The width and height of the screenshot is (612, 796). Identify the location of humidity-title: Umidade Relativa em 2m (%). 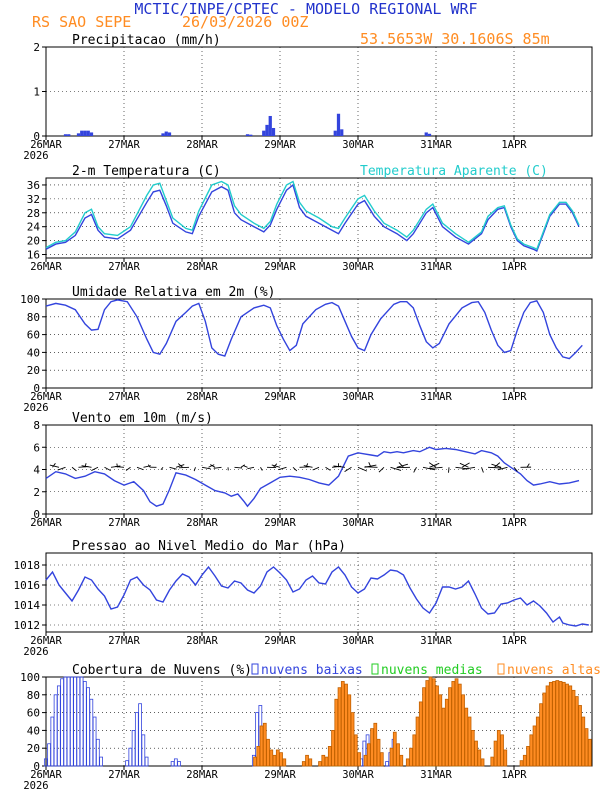
(174, 292).